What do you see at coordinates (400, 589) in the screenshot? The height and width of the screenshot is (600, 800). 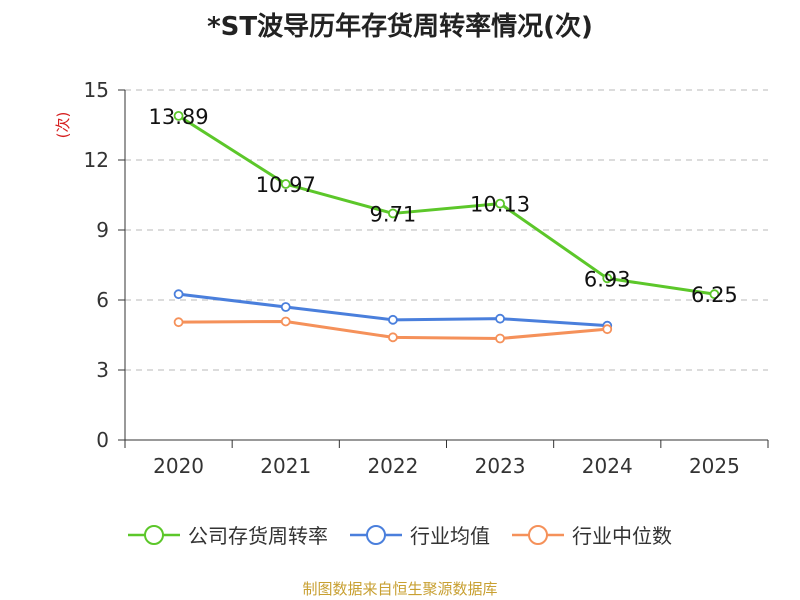 I see `source-note: 制图数据来自恒生聚源数据库` at bounding box center [400, 589].